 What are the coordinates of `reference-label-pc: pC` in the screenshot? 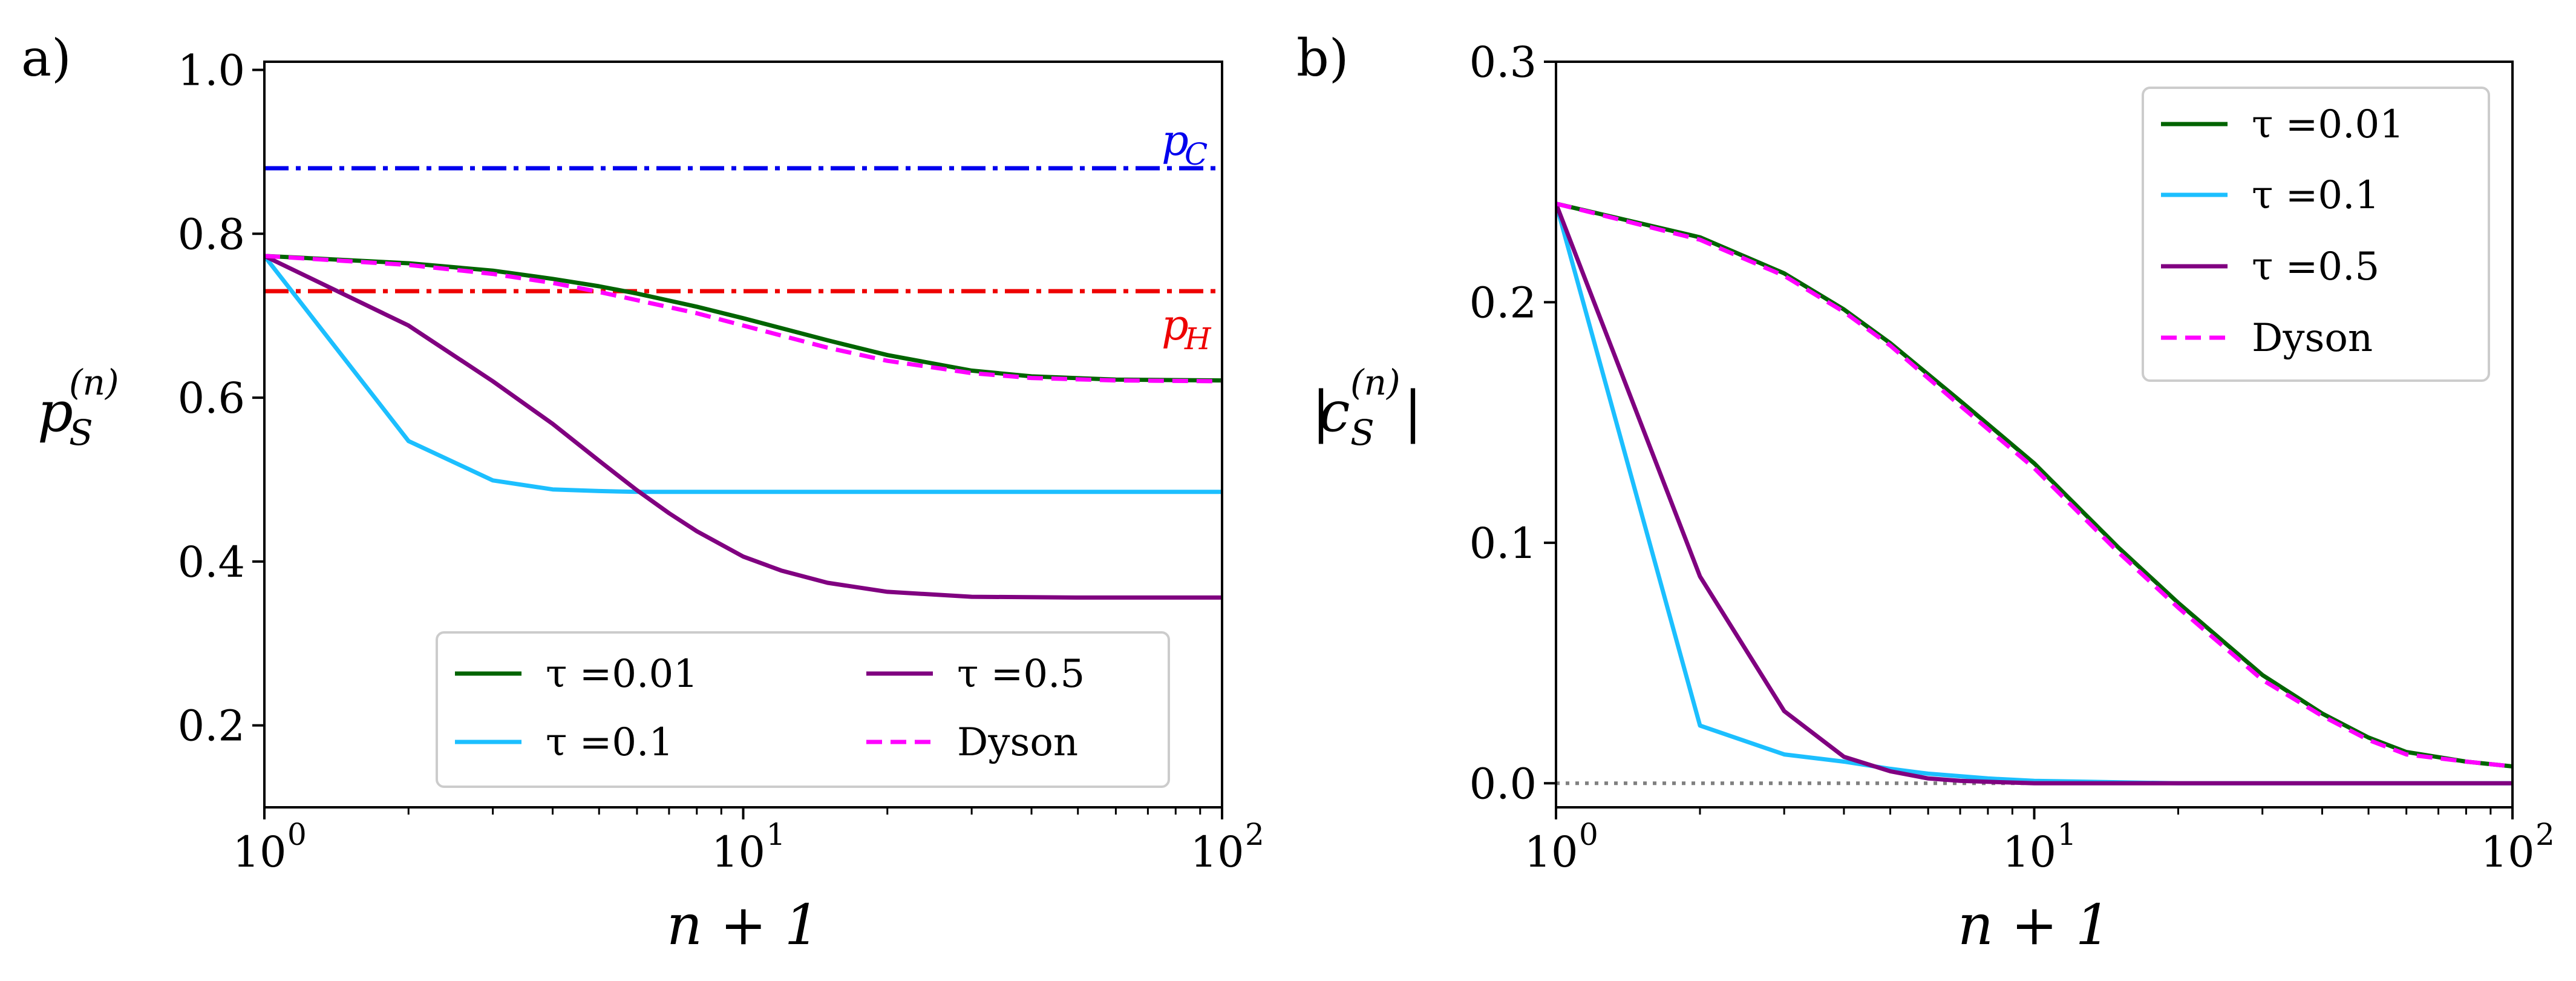 It's located at (1185, 144).